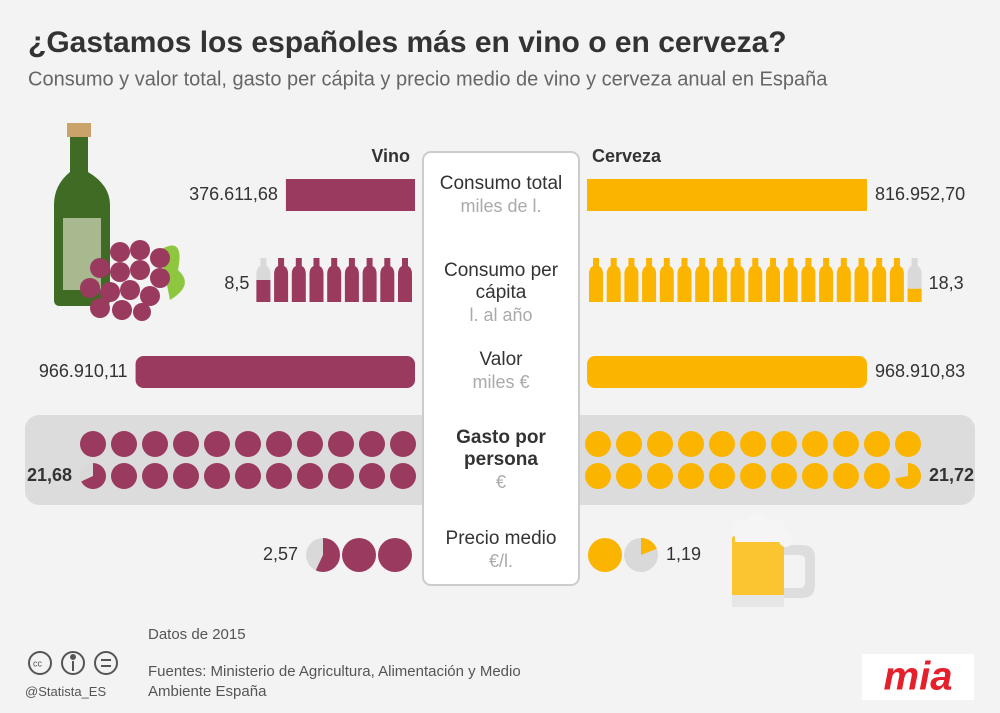 This screenshot has height=713, width=1000. I want to click on unit: l. al año, so click(501, 315).